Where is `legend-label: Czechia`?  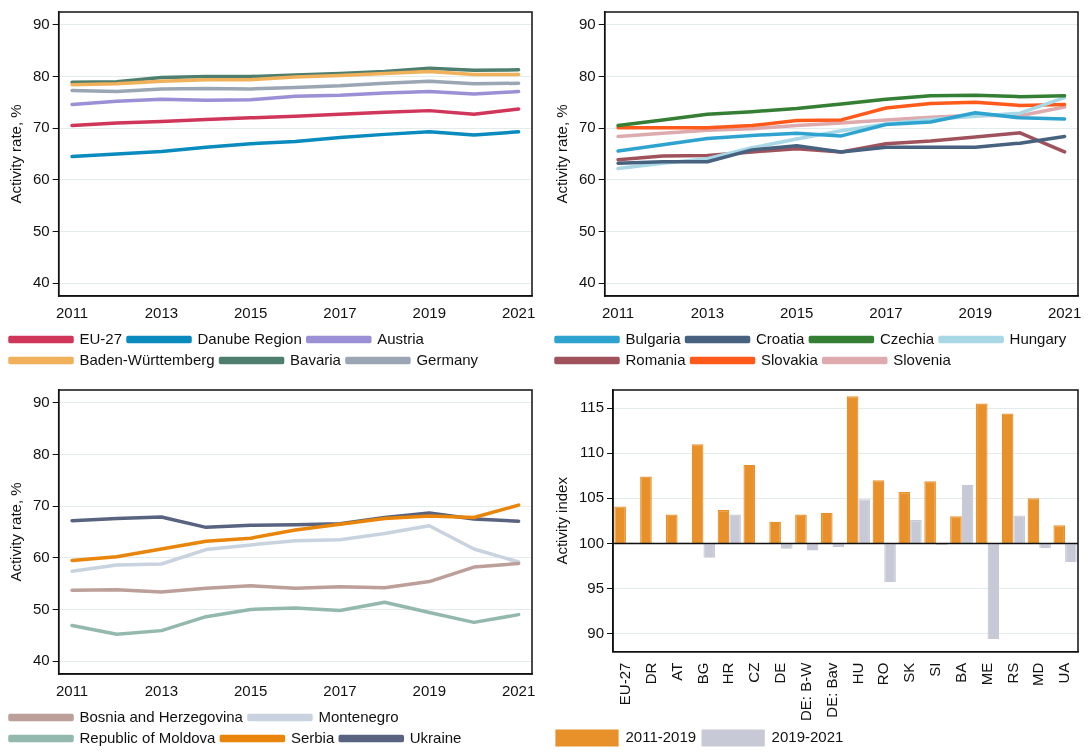 legend-label: Czechia is located at coordinates (907, 338).